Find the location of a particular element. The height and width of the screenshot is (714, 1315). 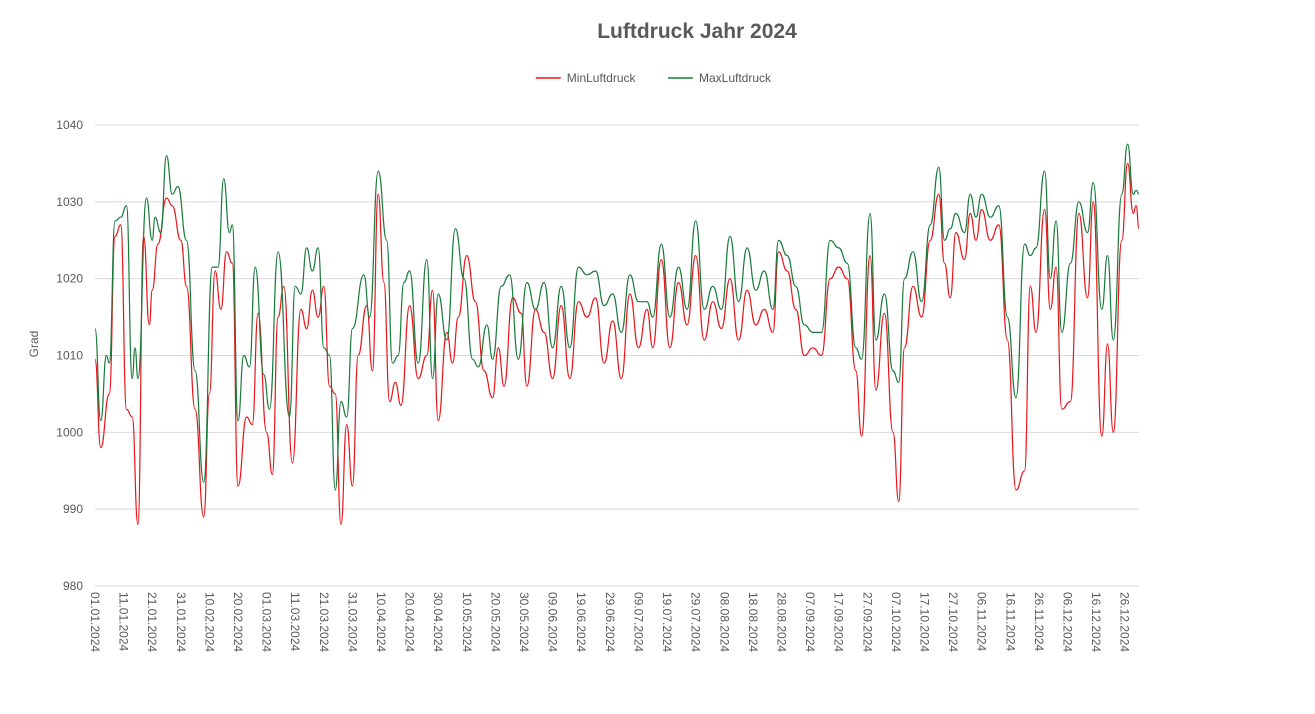

x-tick-label: 11.01.2024 is located at coordinates (124, 621).